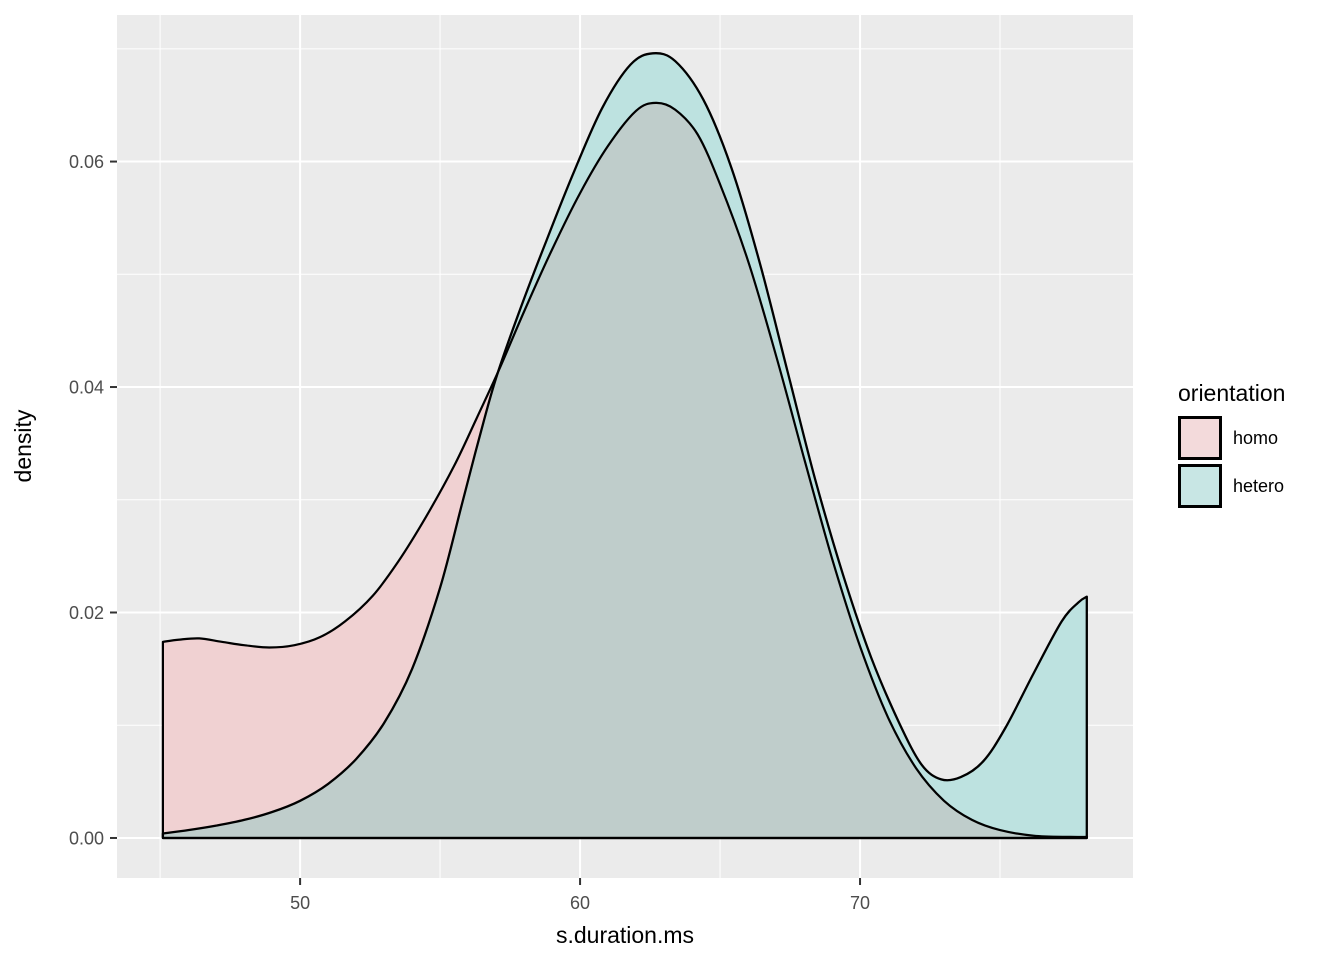  I want to click on y-tick-label: 0.00, so click(86, 838).